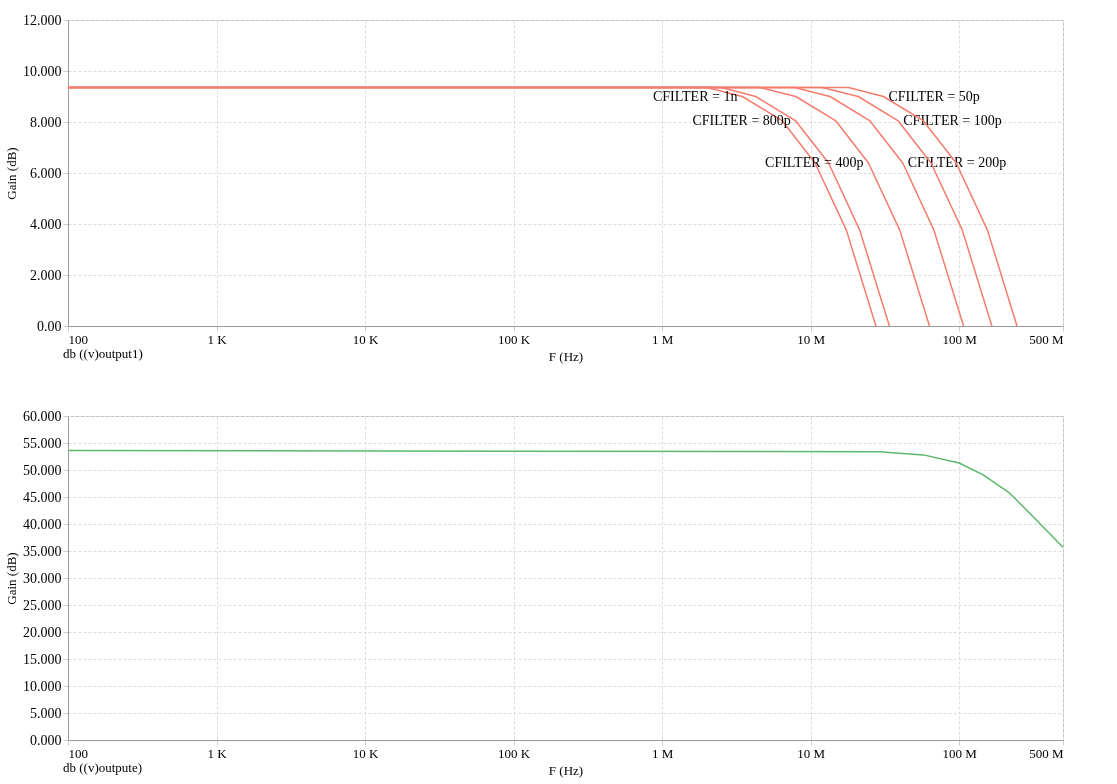 Image resolution: width=1117 pixels, height=784 pixels. What do you see at coordinates (934, 96) in the screenshot?
I see `series-label: CFILTER = 50p` at bounding box center [934, 96].